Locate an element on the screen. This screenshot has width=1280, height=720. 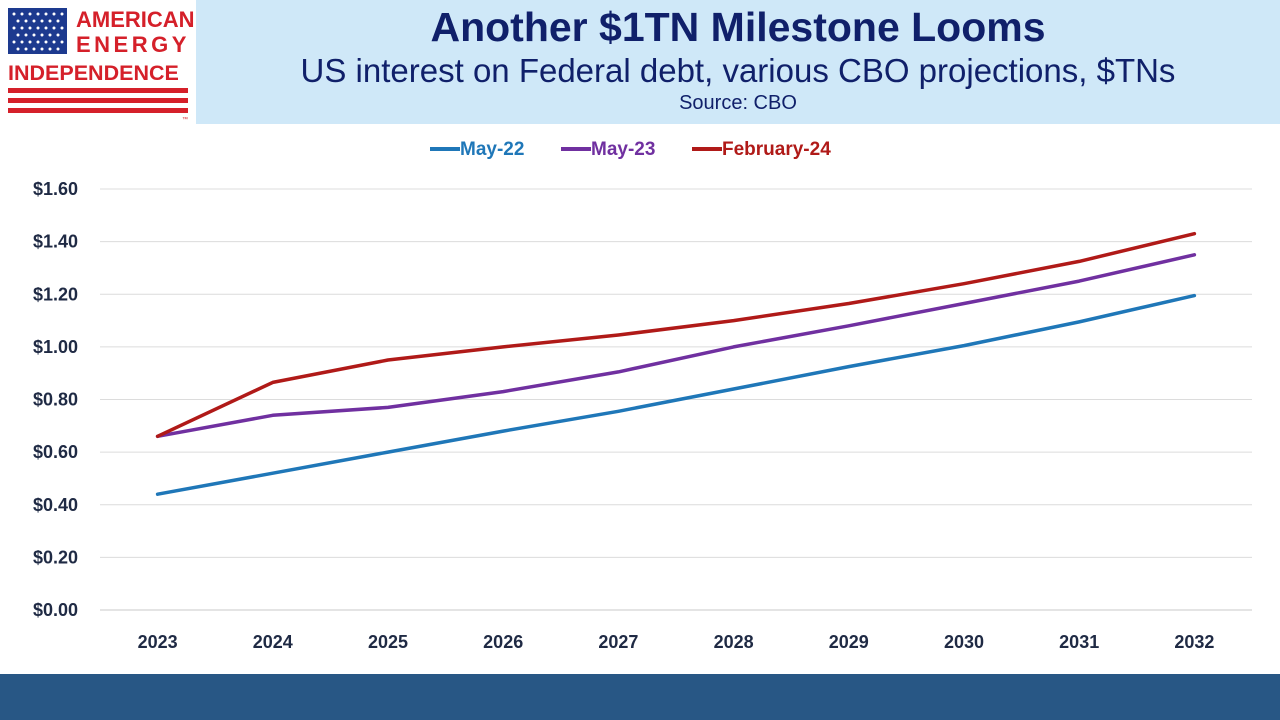
logo: AMERICAN ENERGY INDEPENDENCE ™ is located at coordinates (98, 62).